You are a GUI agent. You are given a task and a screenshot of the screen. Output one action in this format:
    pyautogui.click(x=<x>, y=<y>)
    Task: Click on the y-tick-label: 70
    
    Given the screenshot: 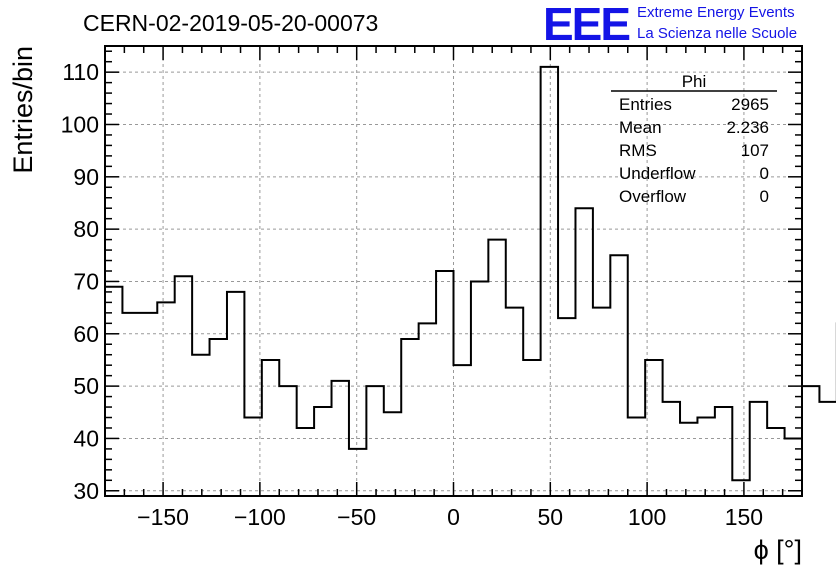 What is the action you would take?
    pyautogui.click(x=86, y=281)
    